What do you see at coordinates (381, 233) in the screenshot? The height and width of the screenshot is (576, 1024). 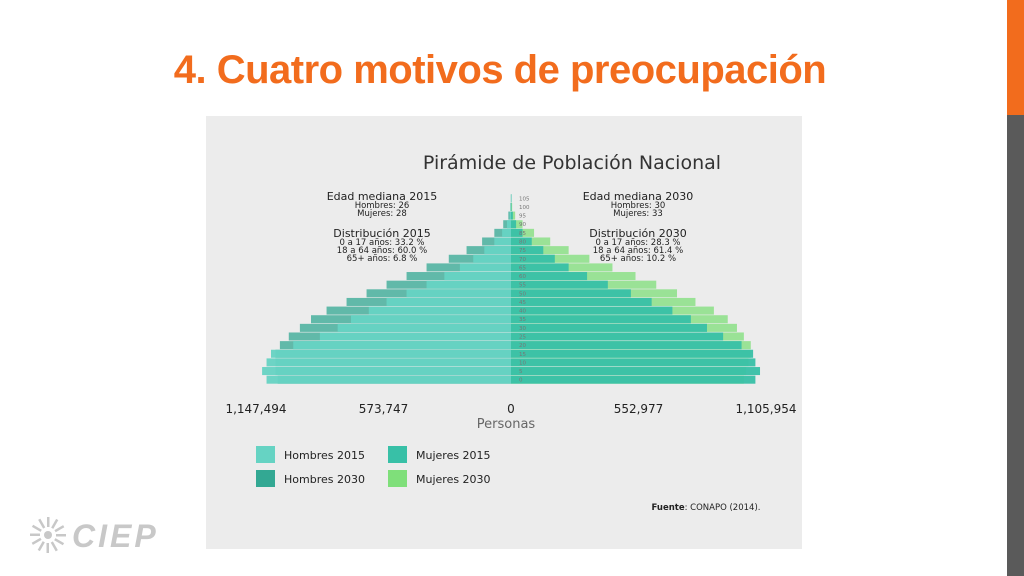 I see `distribution-title-2015: Distribución 2015` at bounding box center [381, 233].